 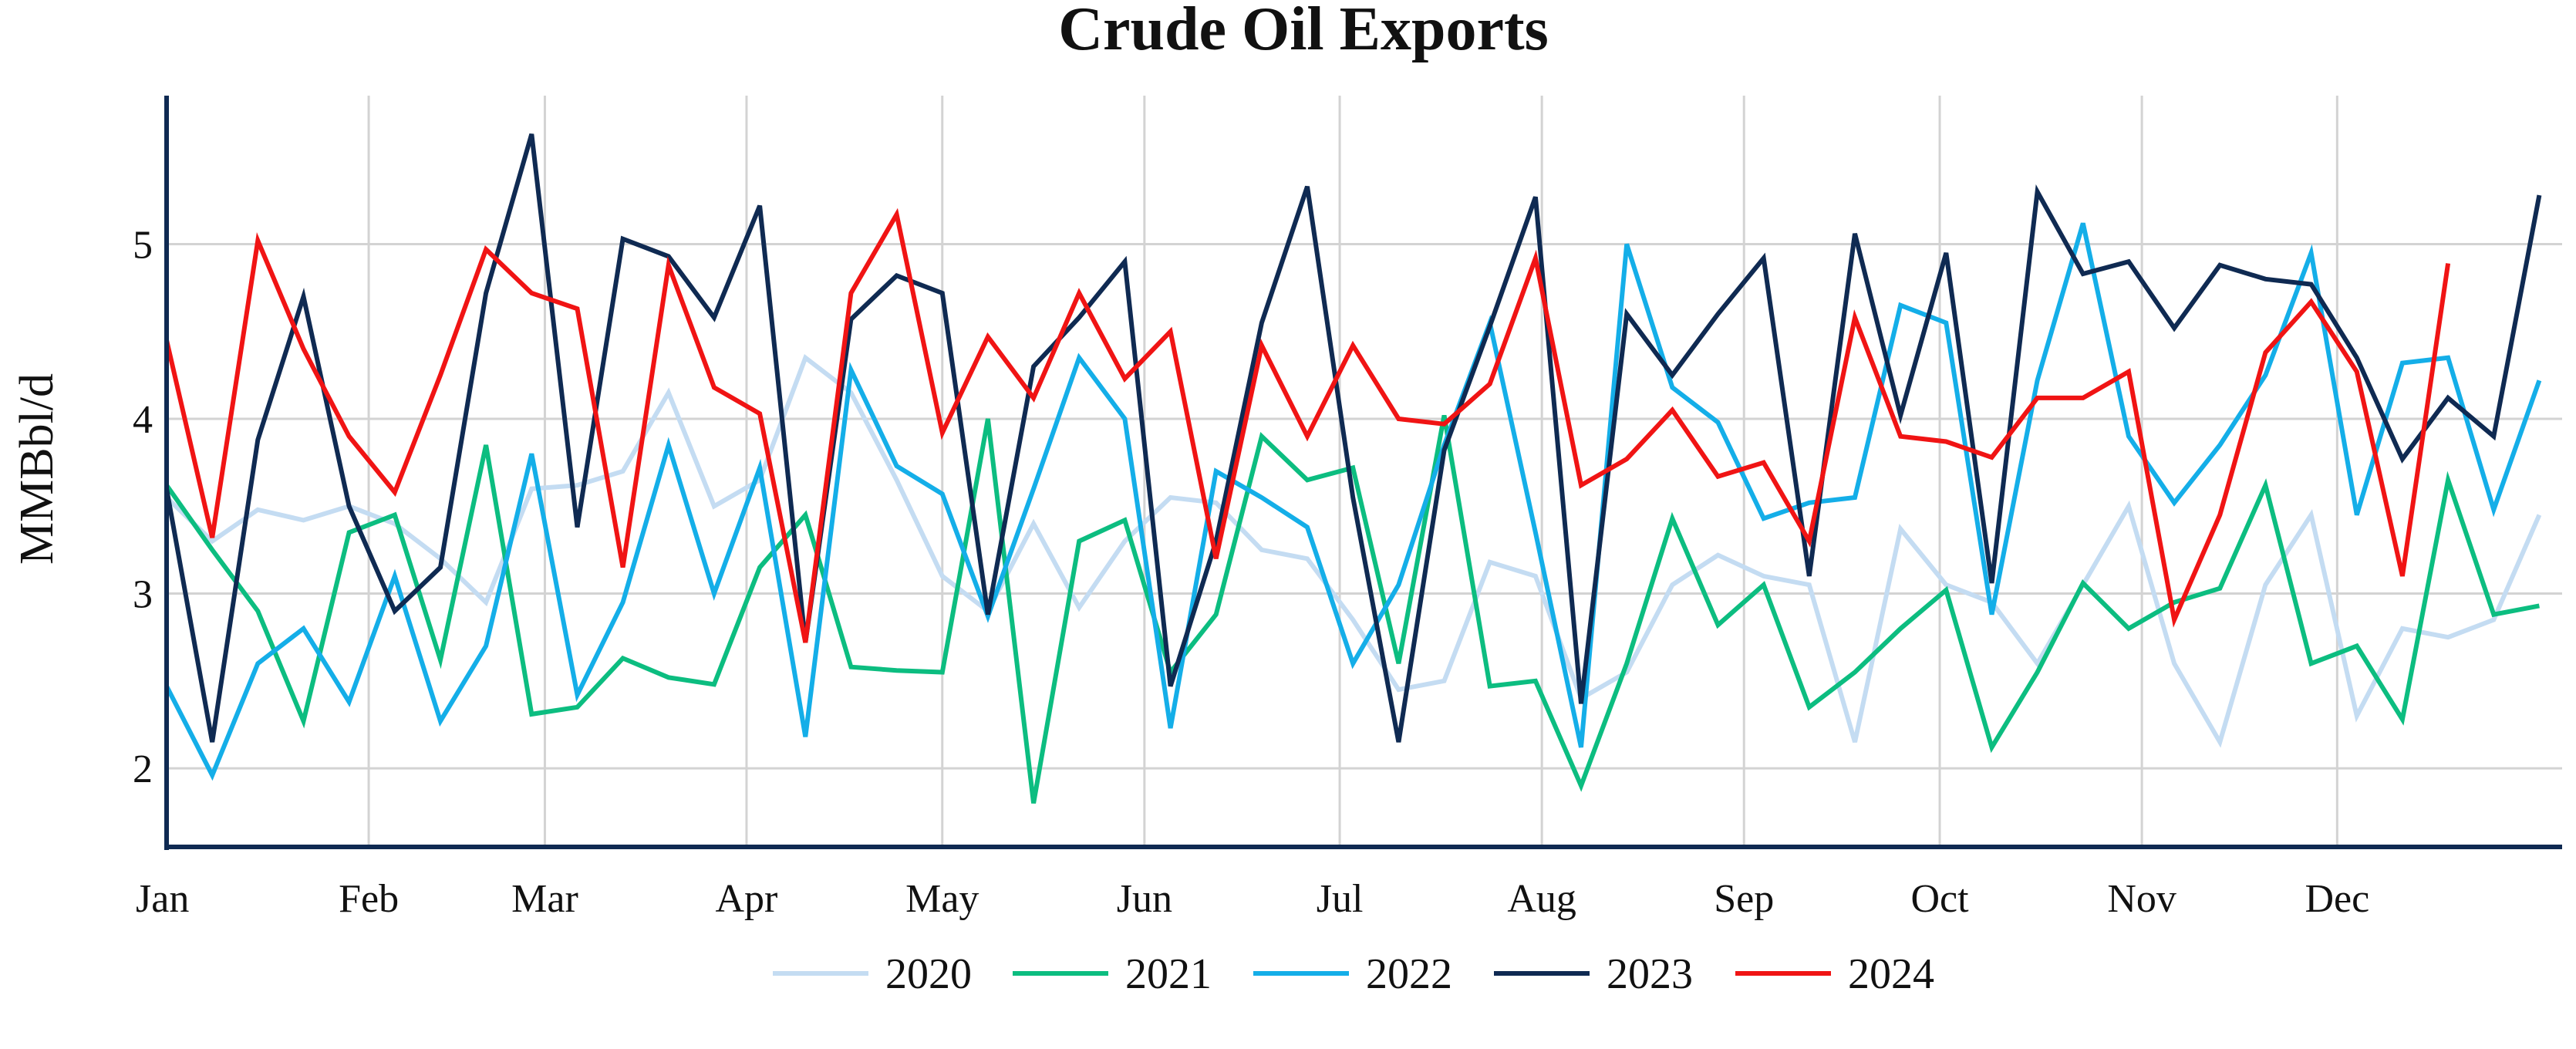 I want to click on y-axis-title: MMBbl/d, so click(x=37, y=469).